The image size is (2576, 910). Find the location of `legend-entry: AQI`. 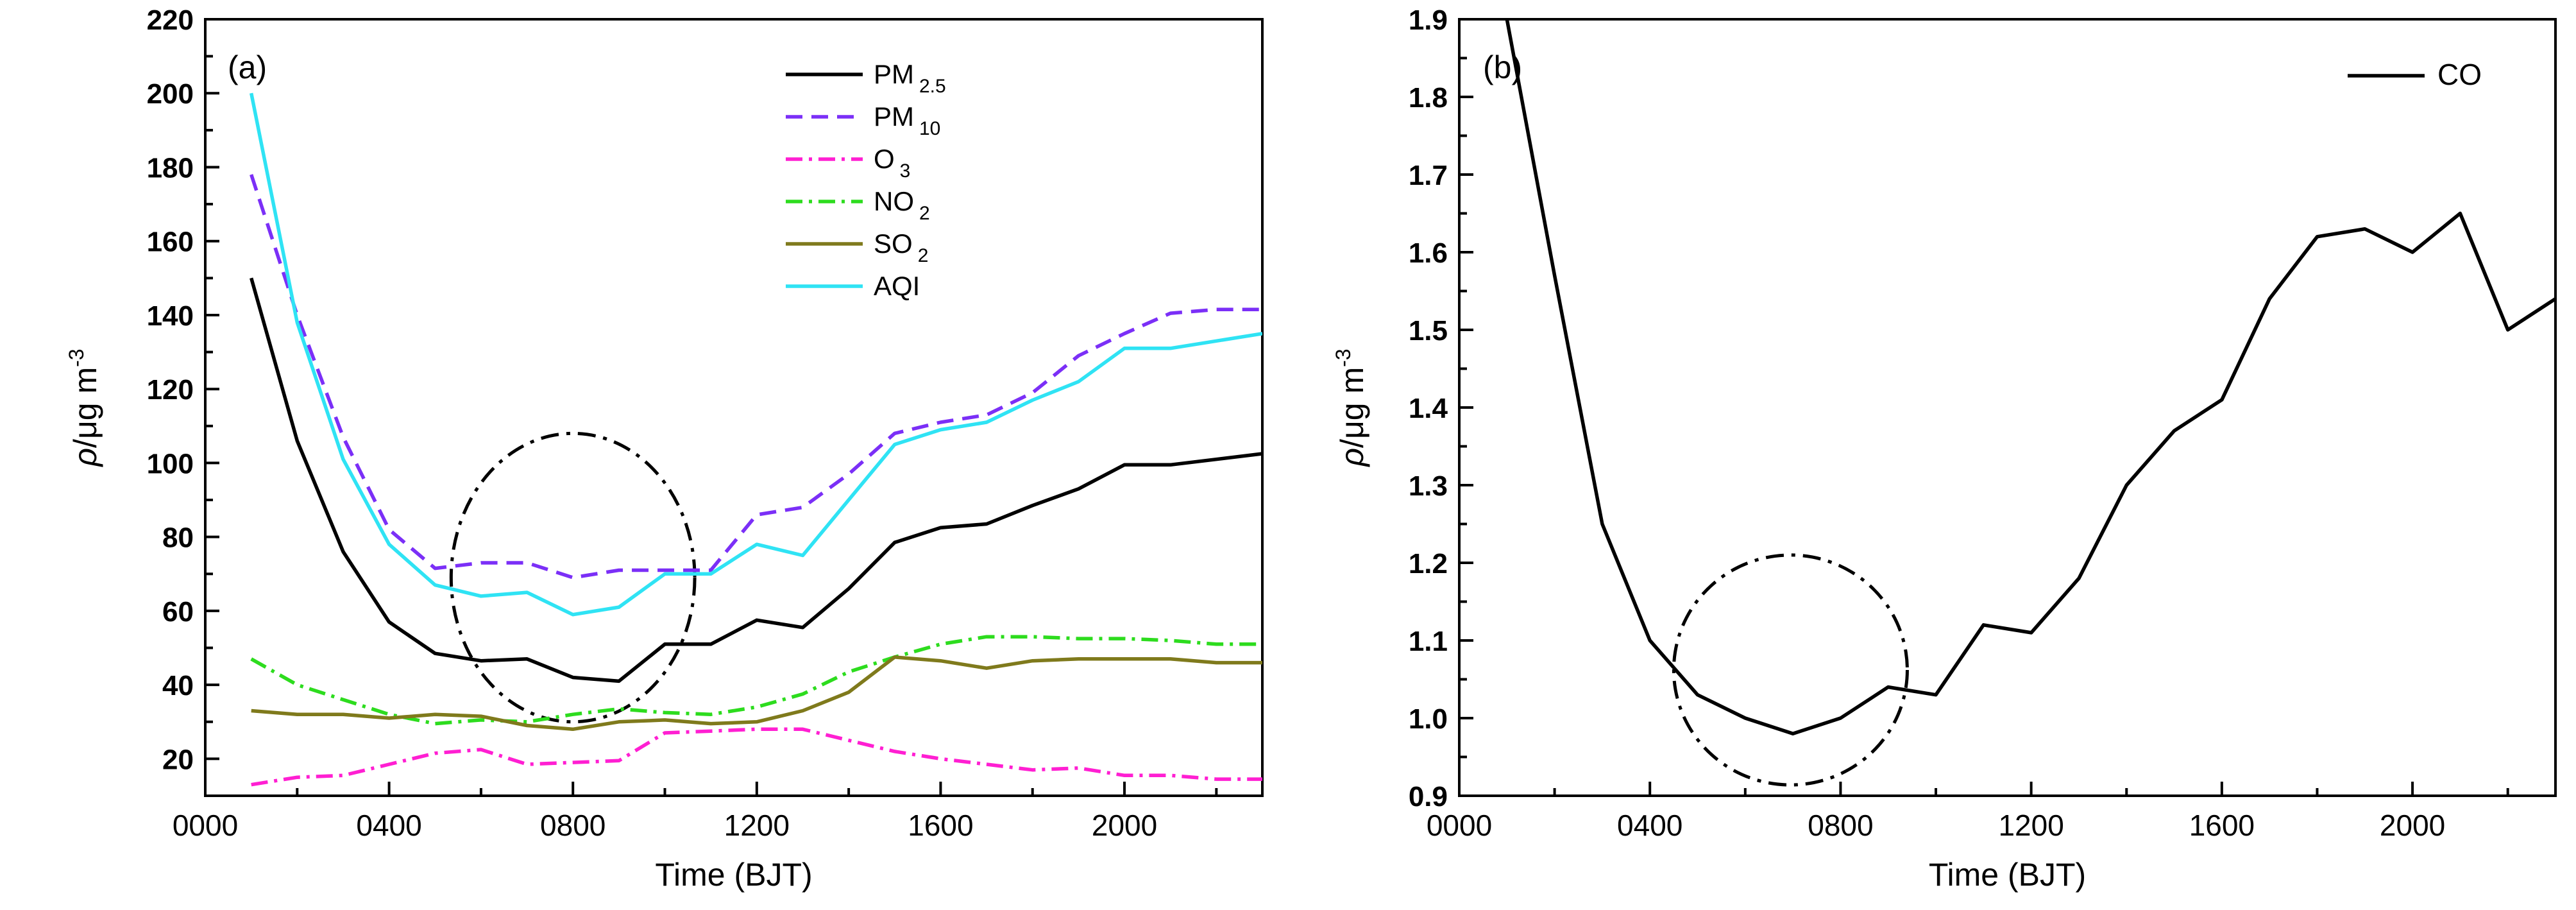

legend-entry: AQI is located at coordinates (897, 286).